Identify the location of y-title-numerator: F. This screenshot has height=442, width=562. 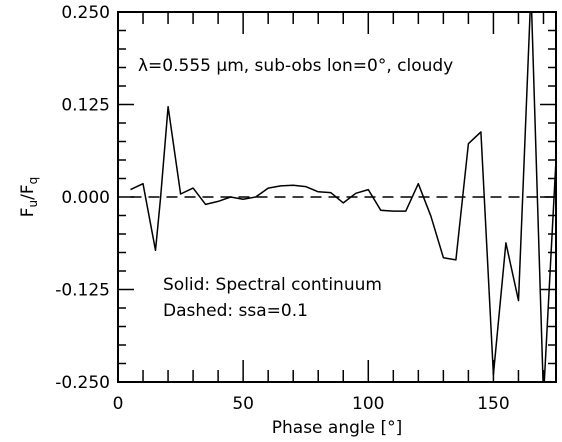
(28, 212).